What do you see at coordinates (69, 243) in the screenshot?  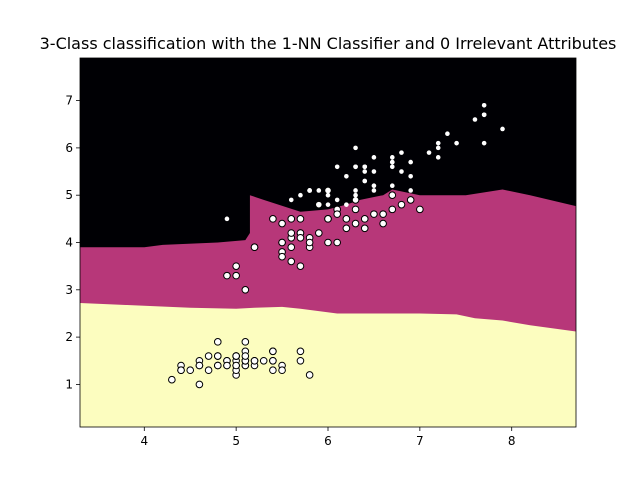 I see `y-tick-label: 4` at bounding box center [69, 243].